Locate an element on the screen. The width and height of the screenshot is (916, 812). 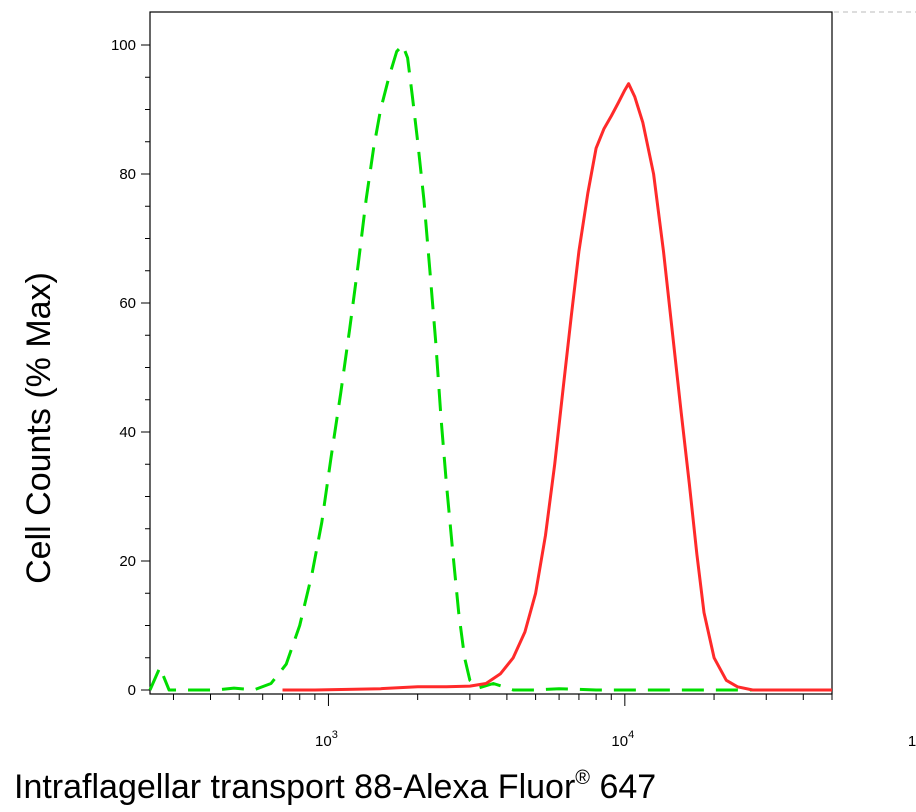
x-axis-ticks: 10³ 10⁴ 105 is located at coordinates (544, 722).